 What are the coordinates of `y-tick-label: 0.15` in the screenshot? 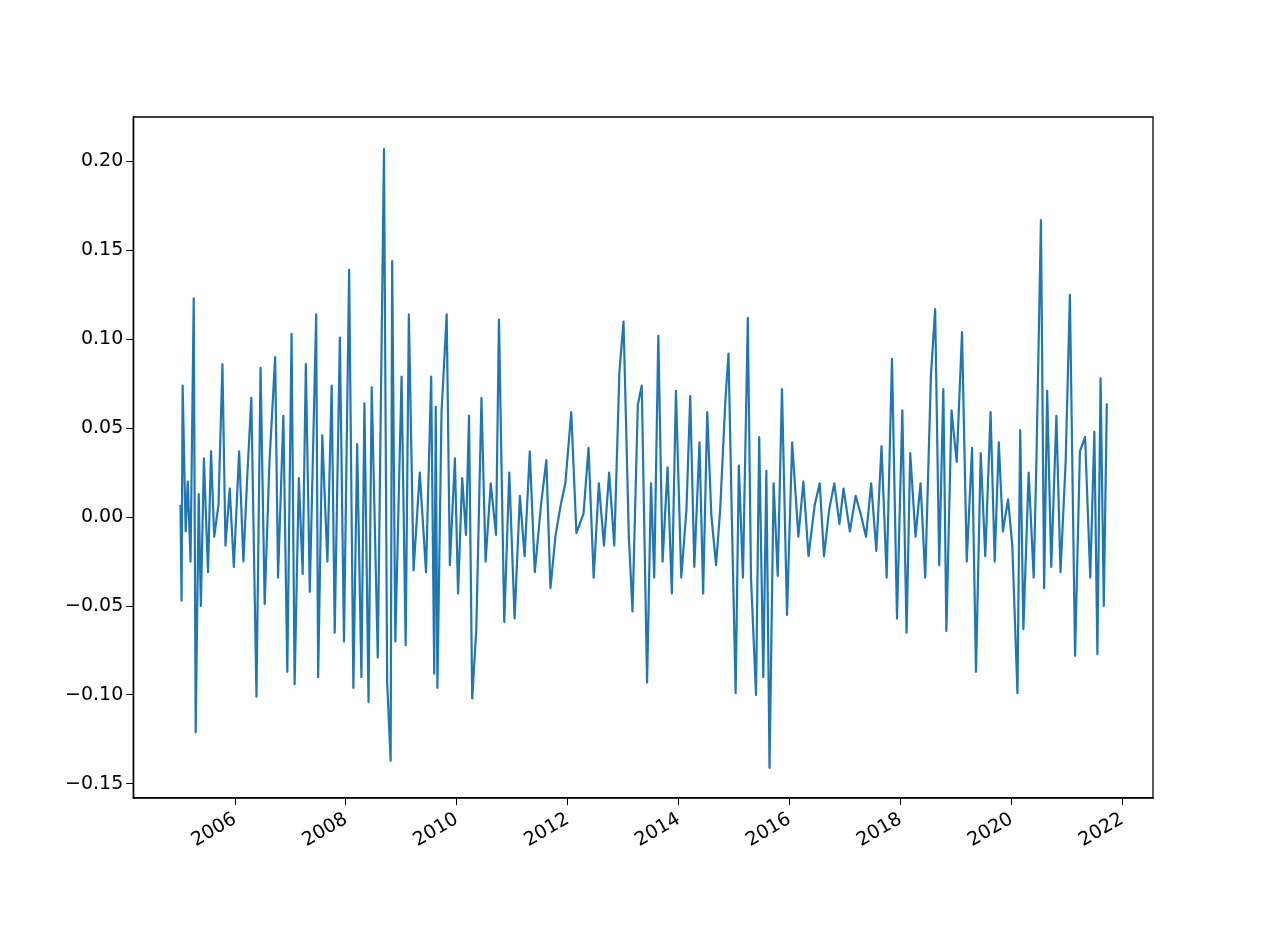 It's located at (102, 248).